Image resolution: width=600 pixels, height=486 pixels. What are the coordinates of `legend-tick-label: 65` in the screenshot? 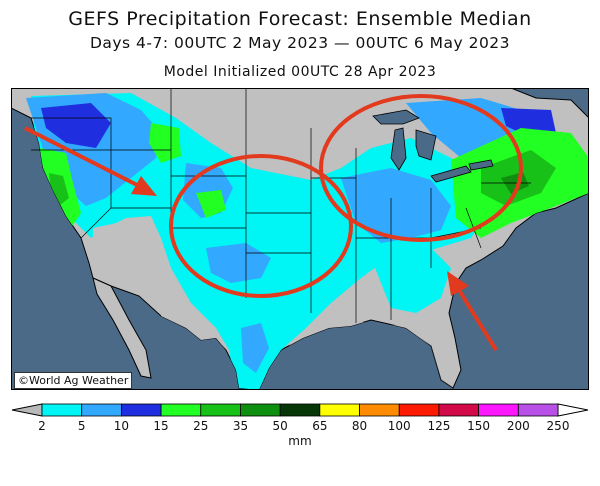 It's located at (319, 426).